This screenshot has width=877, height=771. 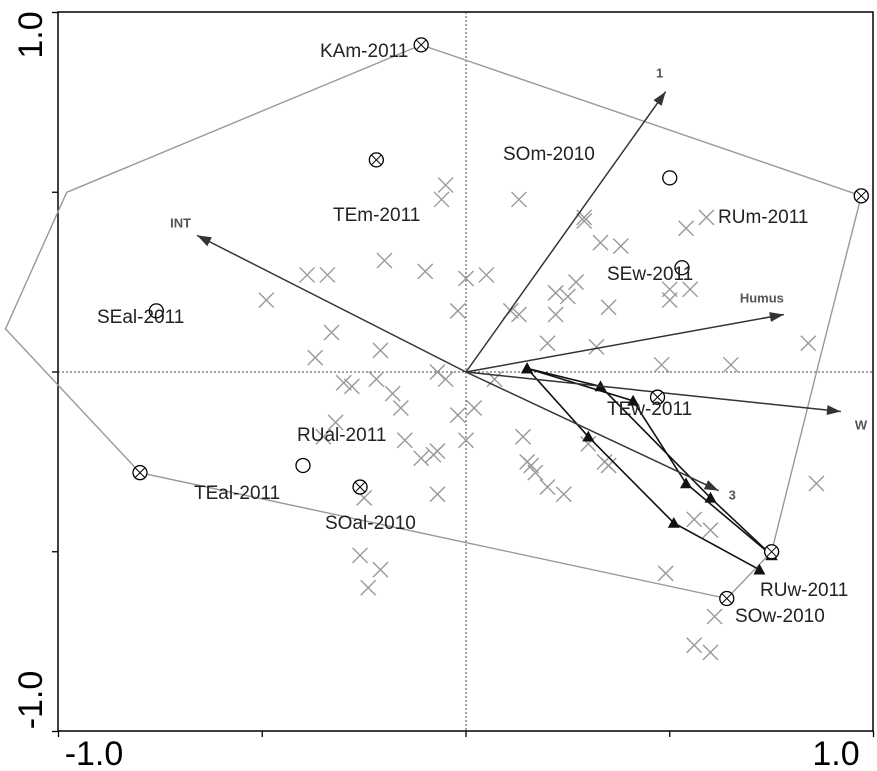 What do you see at coordinates (364, 51) in the screenshot?
I see `site-label-kam-2011: KAm-2011` at bounding box center [364, 51].